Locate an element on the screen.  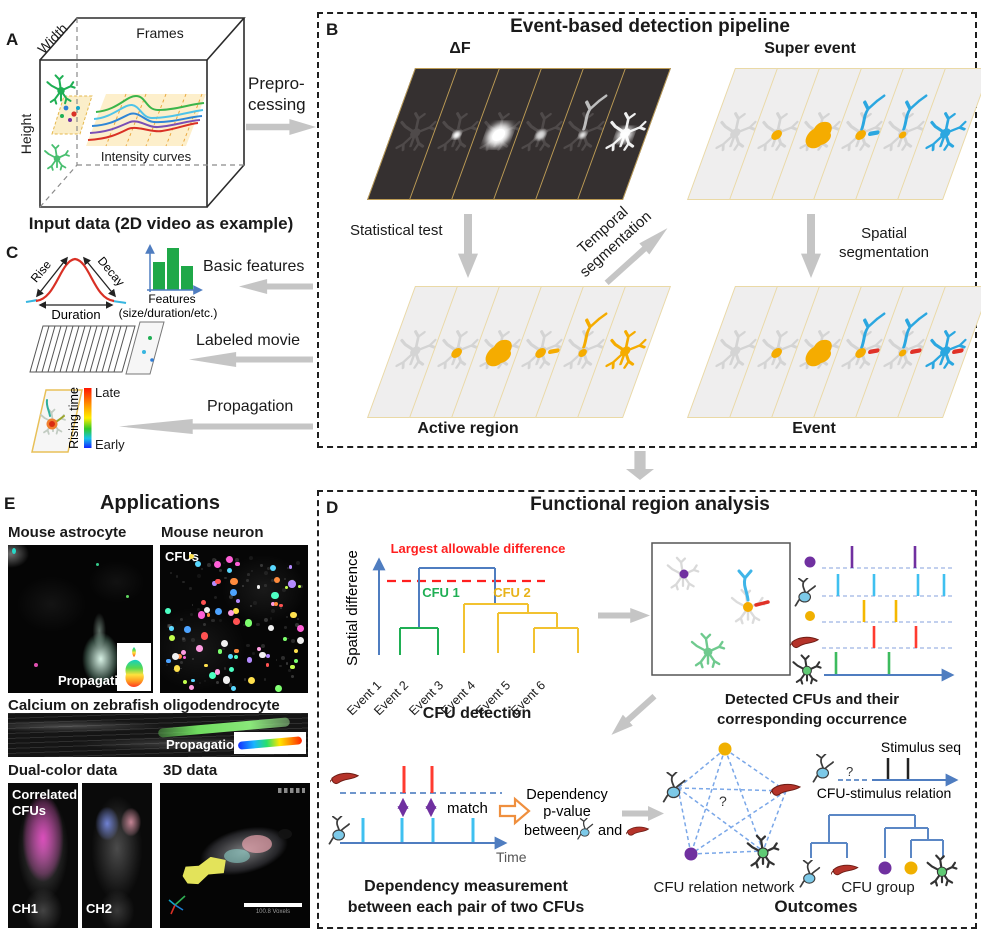
intensity-curves-label: Intensity curves is located at coordinates (146, 156).